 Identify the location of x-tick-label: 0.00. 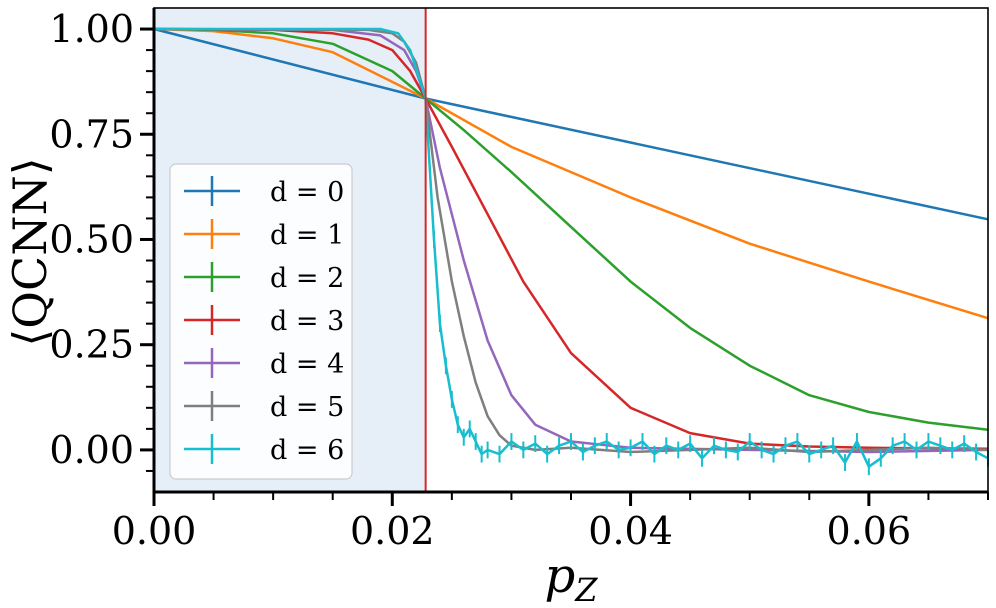
(154, 531).